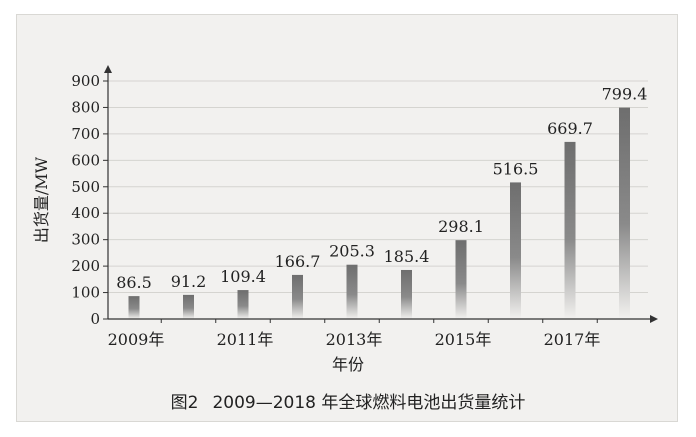 Image resolution: width=696 pixels, height=437 pixels. Describe the element at coordinates (298, 261) in the screenshot. I see `data-label: 166.7` at that location.